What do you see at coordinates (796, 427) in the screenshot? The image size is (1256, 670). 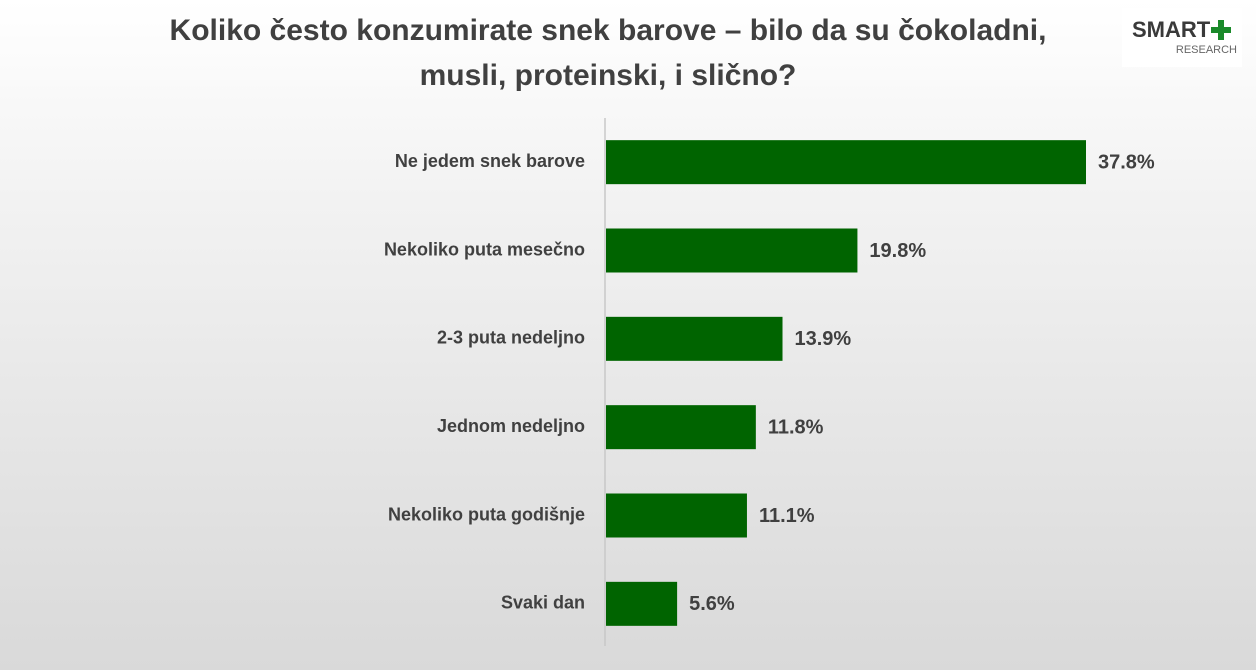 I see `value-label: 11.8%` at bounding box center [796, 427].